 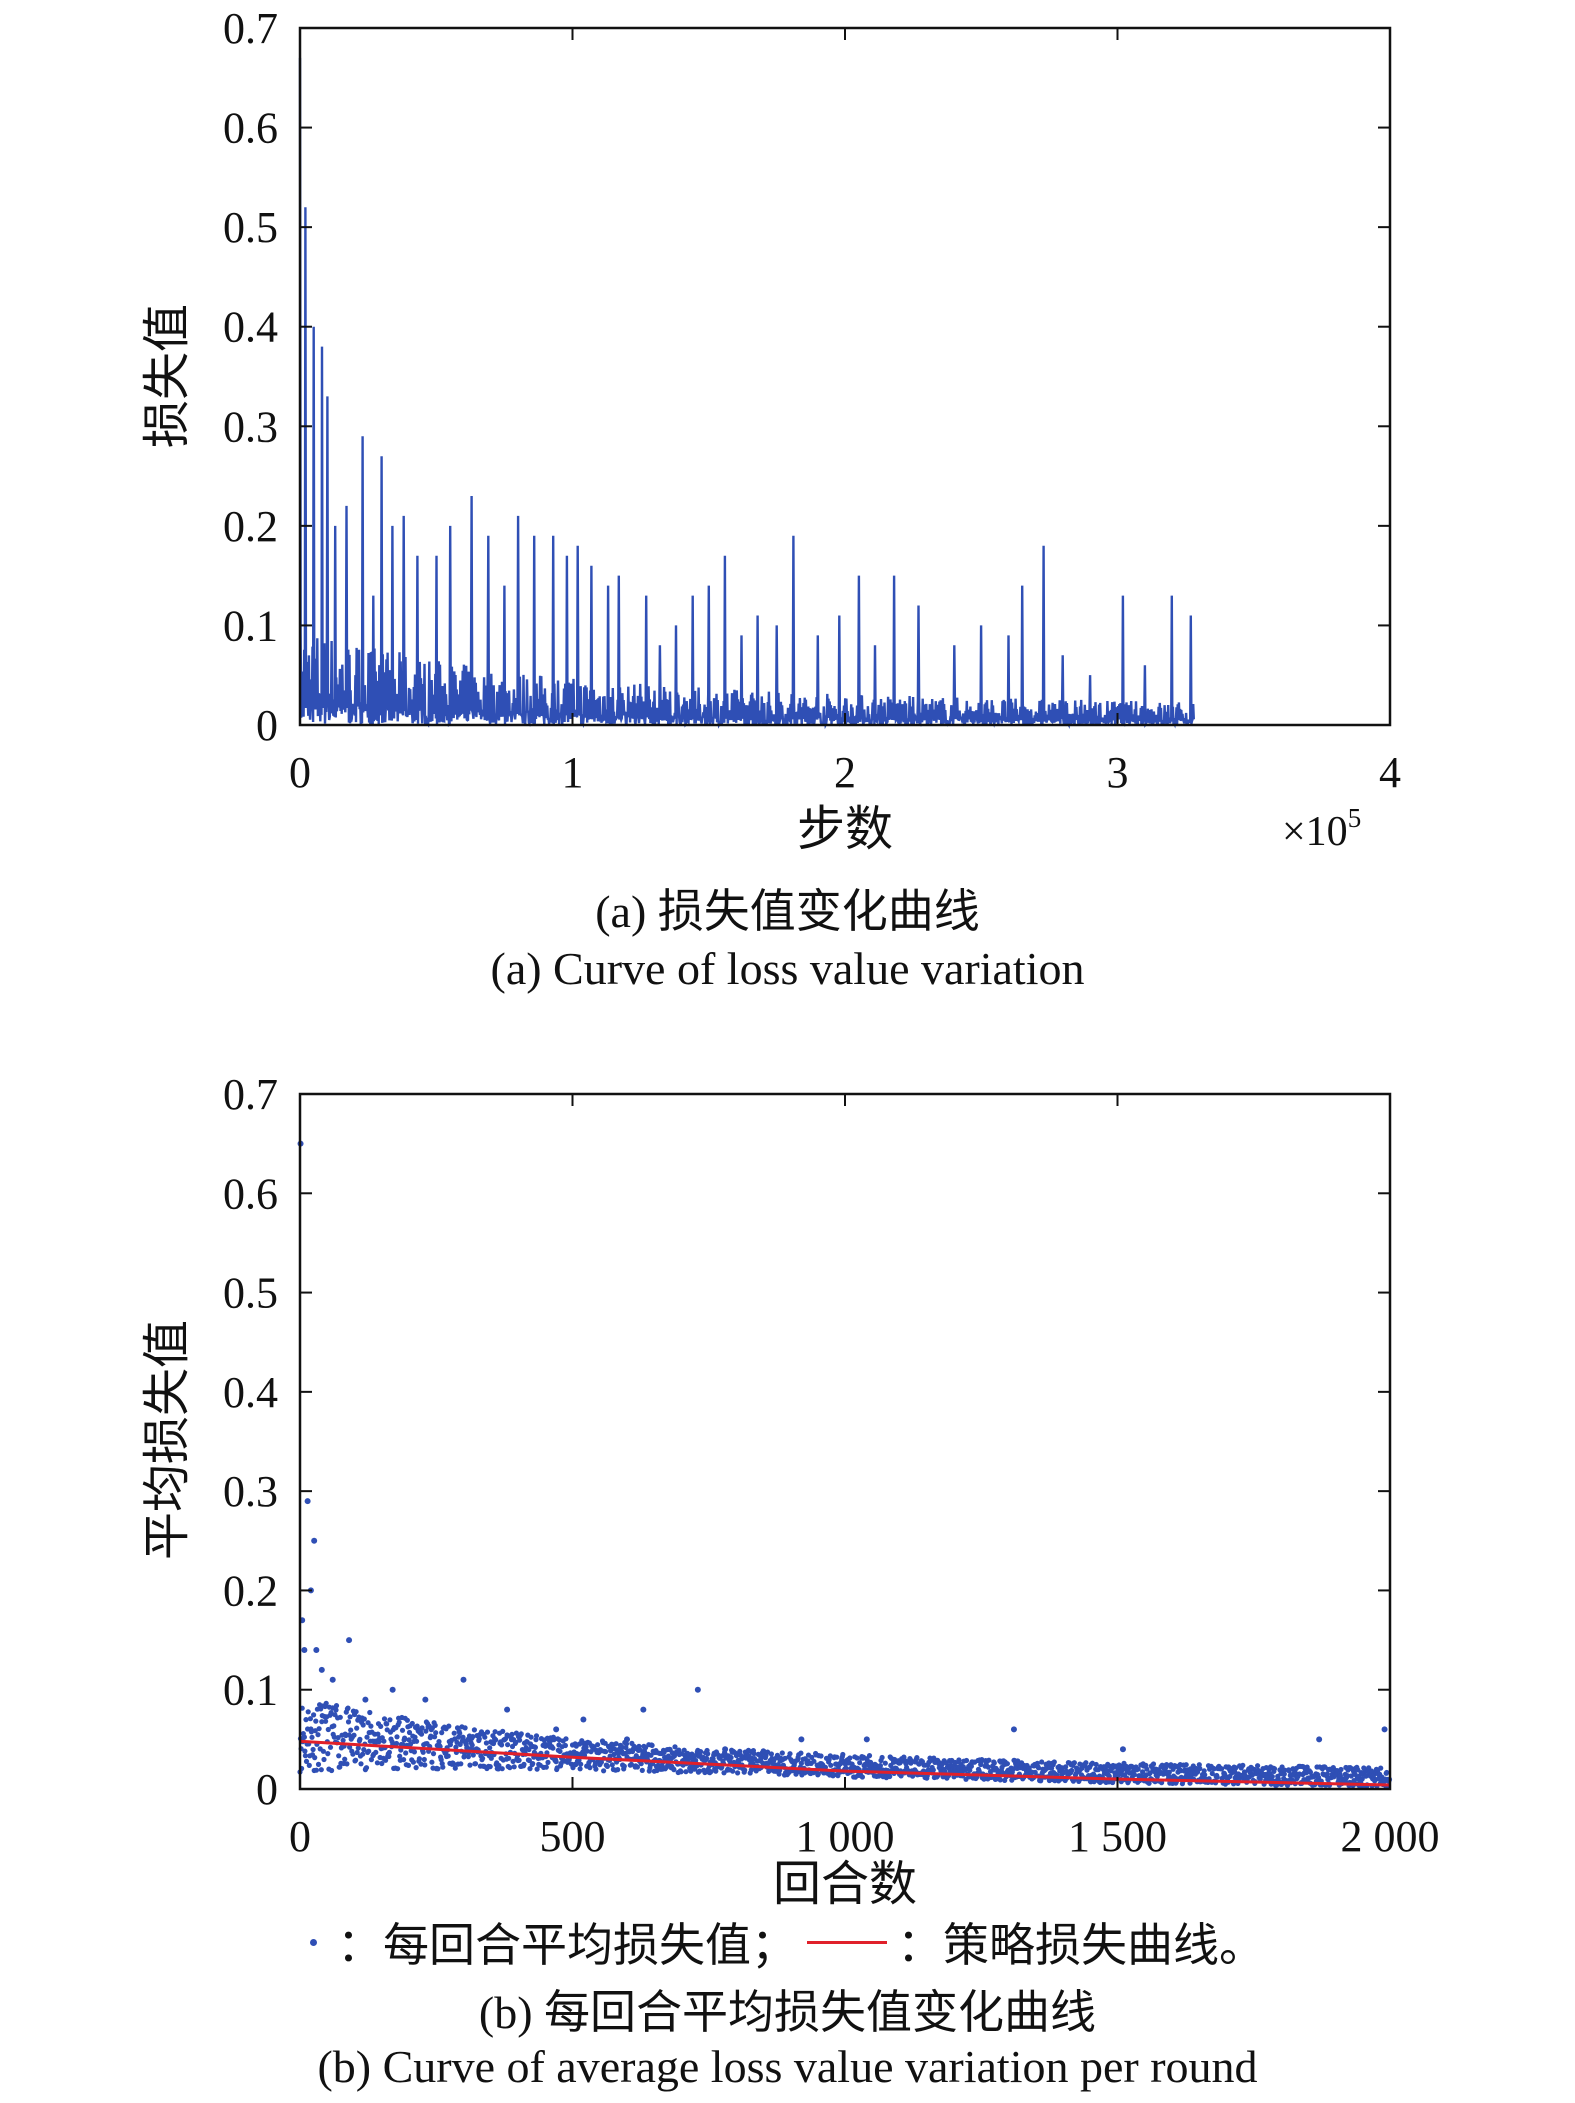 What do you see at coordinates (250, 1690) in the screenshot?
I see `y-tick-label: 0.1` at bounding box center [250, 1690].